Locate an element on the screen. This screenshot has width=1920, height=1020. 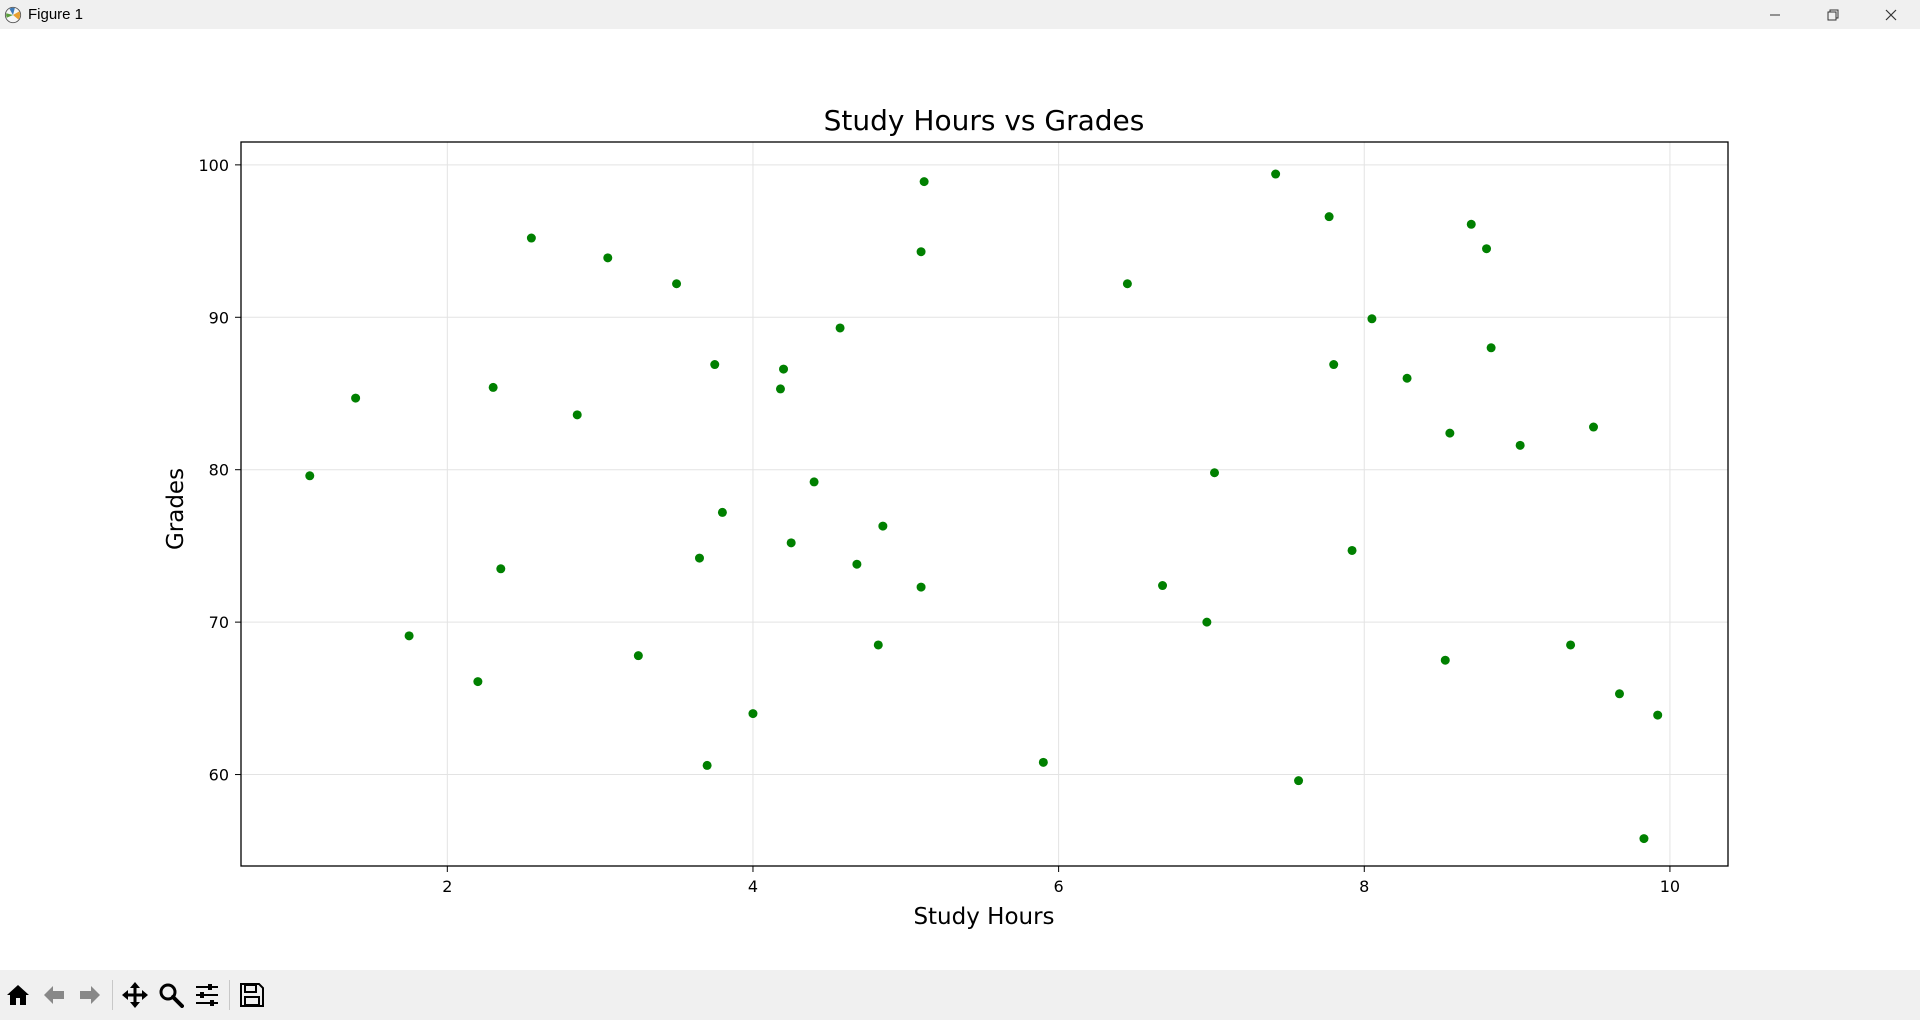
back-button is located at coordinates (54, 995).